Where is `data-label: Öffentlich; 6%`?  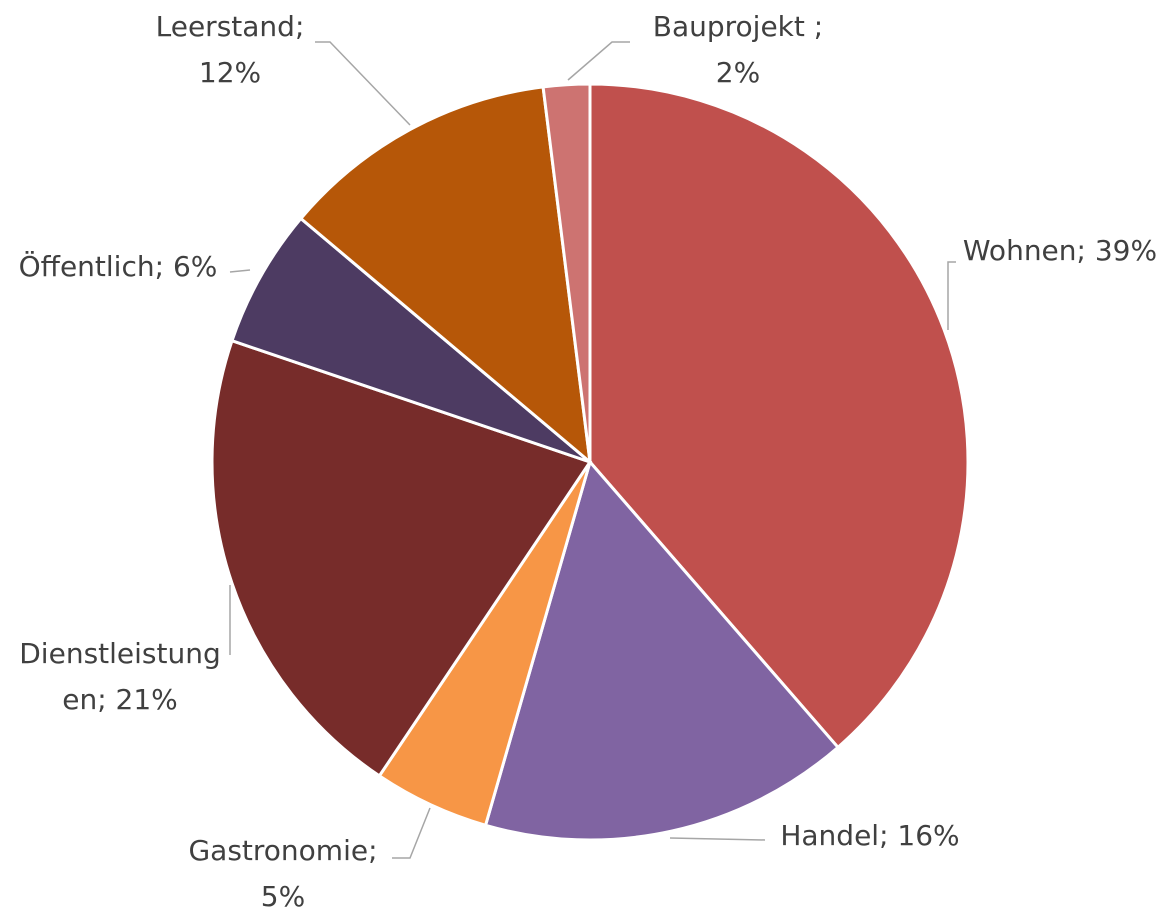 data-label: Öffentlich; 6% is located at coordinates (118, 266).